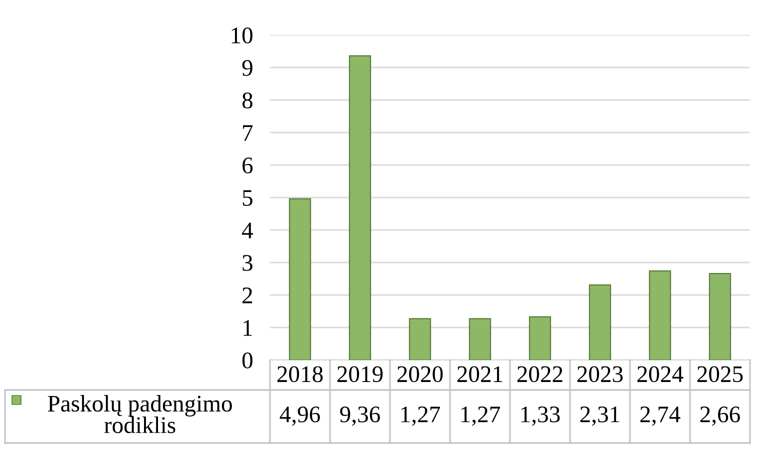  Describe the element at coordinates (247, 166) in the screenshot. I see `y-tick-label: 6` at that location.